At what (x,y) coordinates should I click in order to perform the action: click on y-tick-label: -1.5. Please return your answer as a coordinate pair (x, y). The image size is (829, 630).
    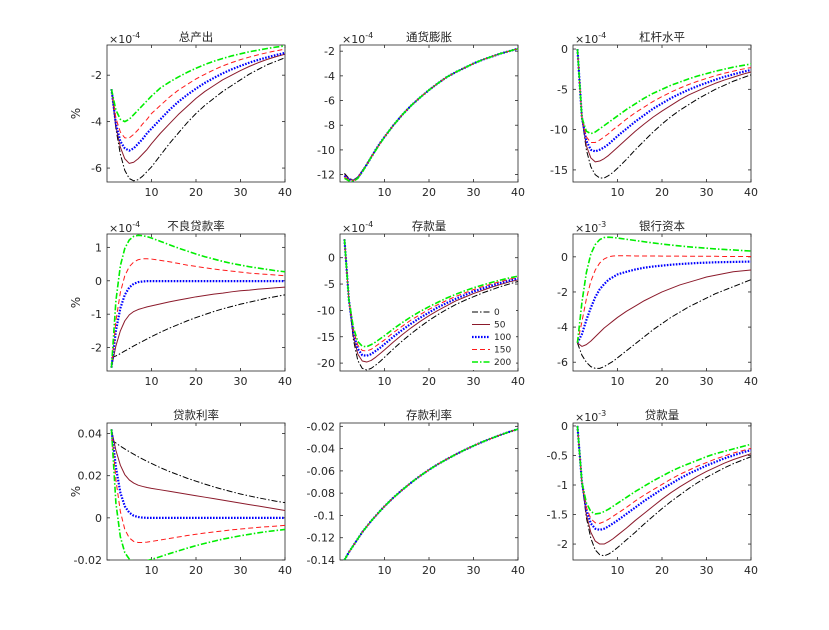
    Looking at the image, I should click on (557, 515).